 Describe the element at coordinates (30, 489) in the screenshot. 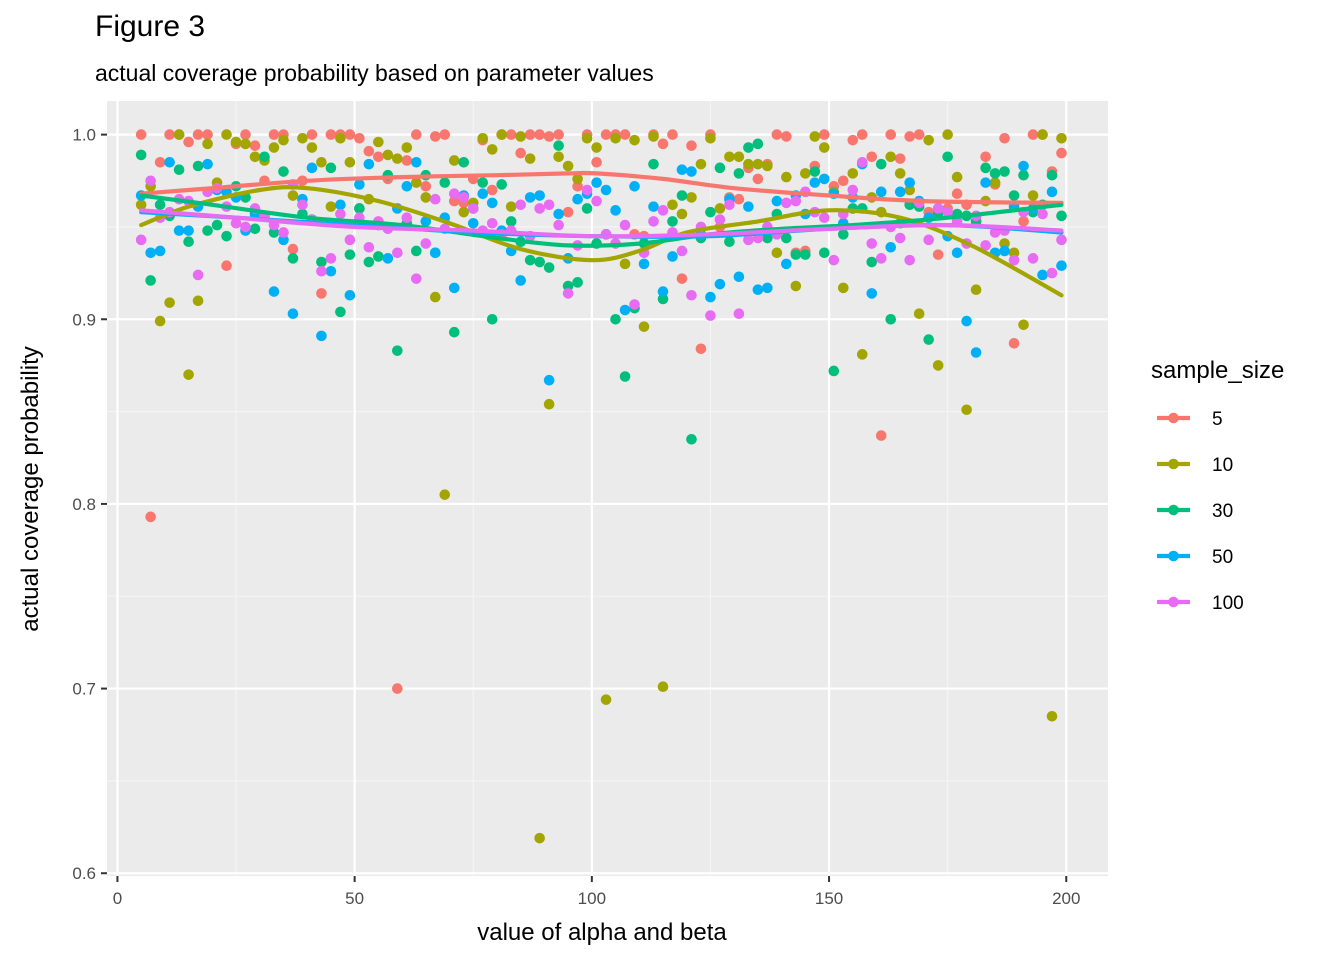

I see `y-axis-label: actual coverage probability` at that location.